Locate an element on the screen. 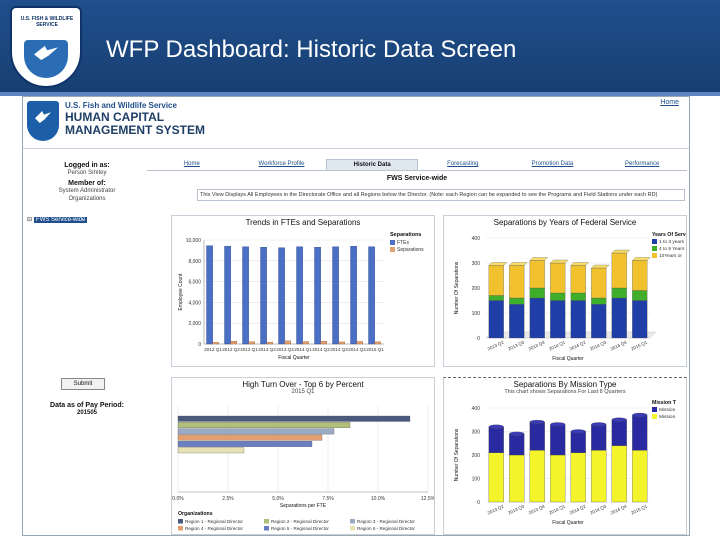 This screenshot has height=540, width=720. legend-label: FTEs is located at coordinates (403, 243).